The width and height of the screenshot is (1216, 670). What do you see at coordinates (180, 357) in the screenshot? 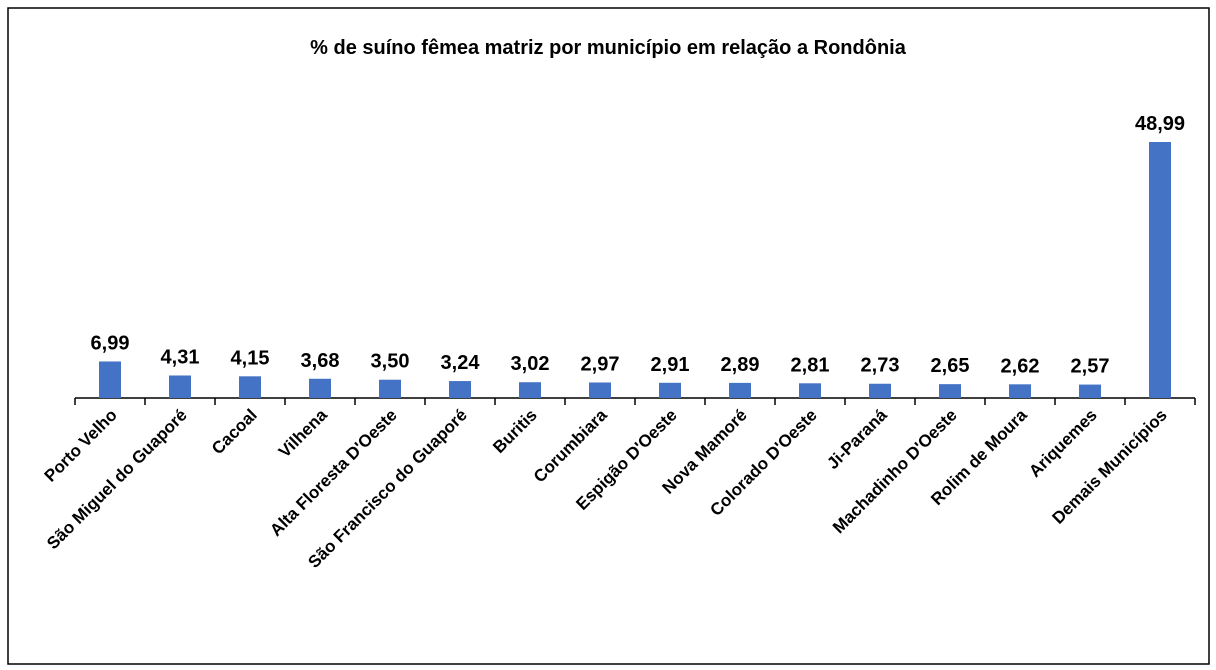
I see `data-label: 4,31` at bounding box center [180, 357].